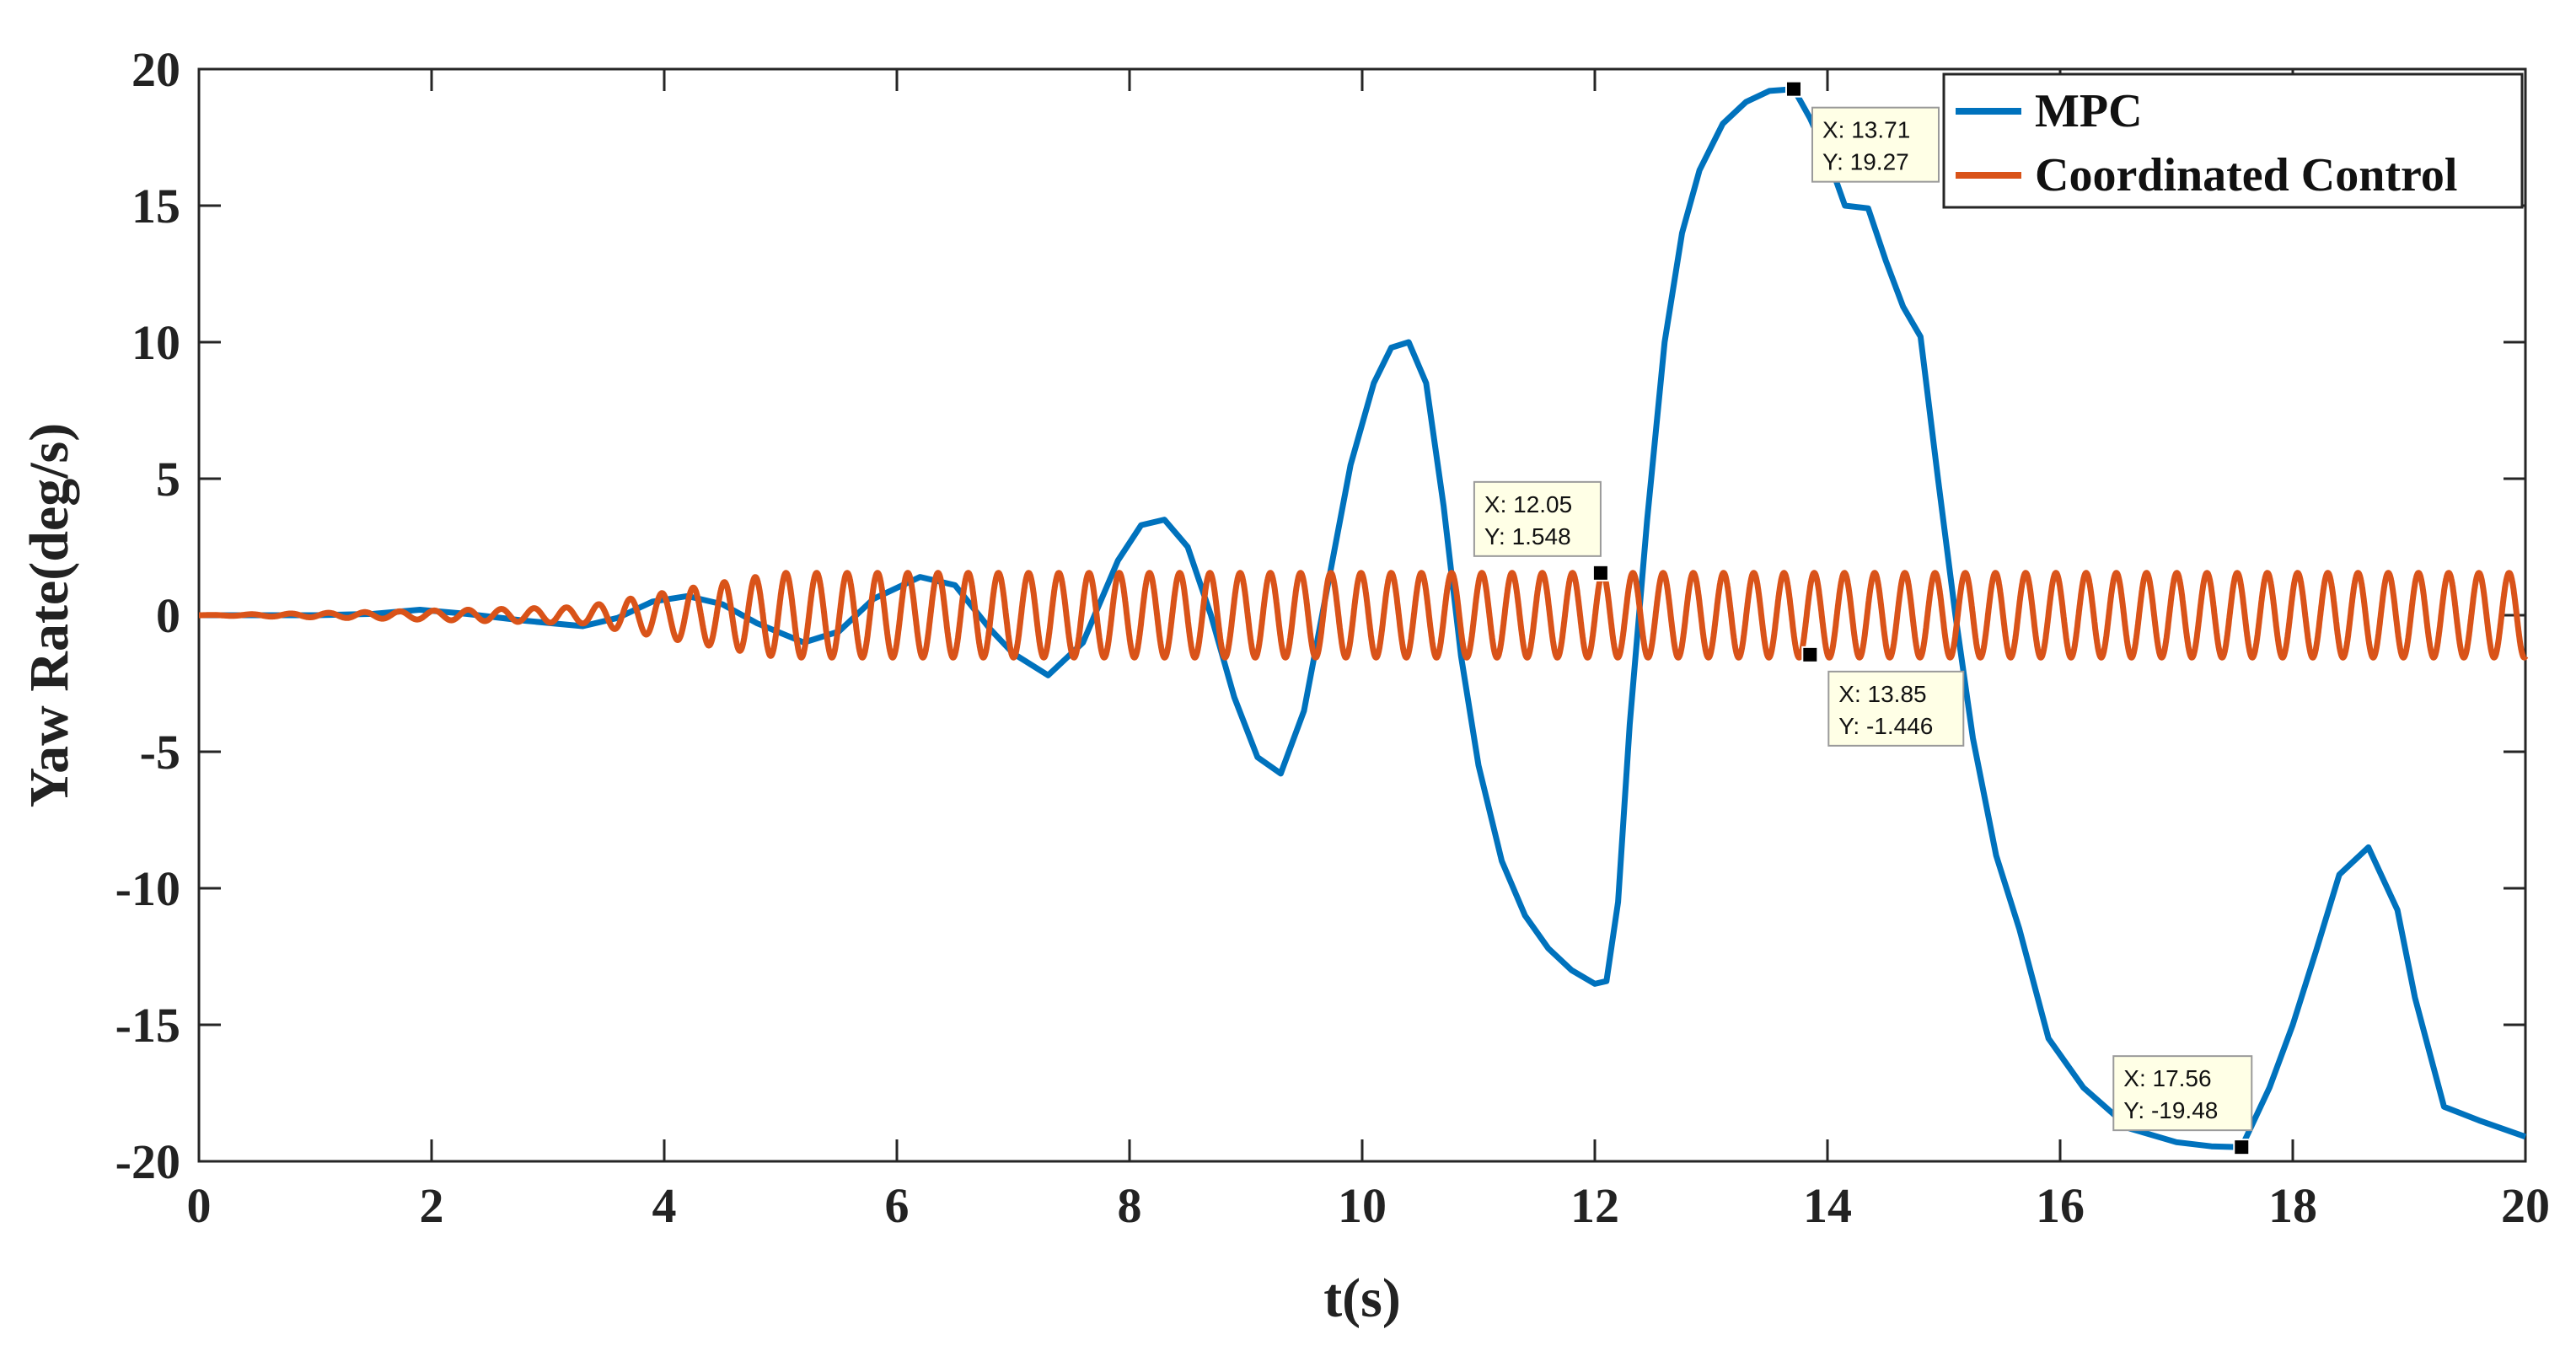 Image resolution: width=2576 pixels, height=1356 pixels. What do you see at coordinates (2167, 1078) in the screenshot?
I see `data-tip-x: X: 17.56` at bounding box center [2167, 1078].